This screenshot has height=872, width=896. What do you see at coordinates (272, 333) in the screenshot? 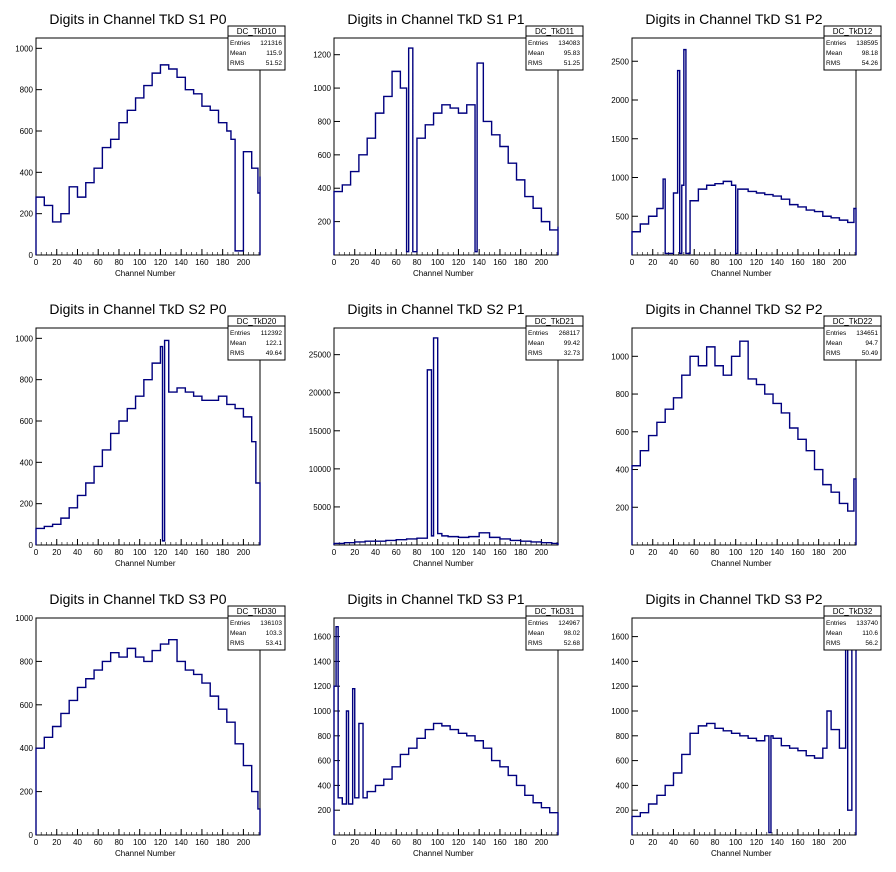
I see `stats-value: 112392` at bounding box center [272, 333].